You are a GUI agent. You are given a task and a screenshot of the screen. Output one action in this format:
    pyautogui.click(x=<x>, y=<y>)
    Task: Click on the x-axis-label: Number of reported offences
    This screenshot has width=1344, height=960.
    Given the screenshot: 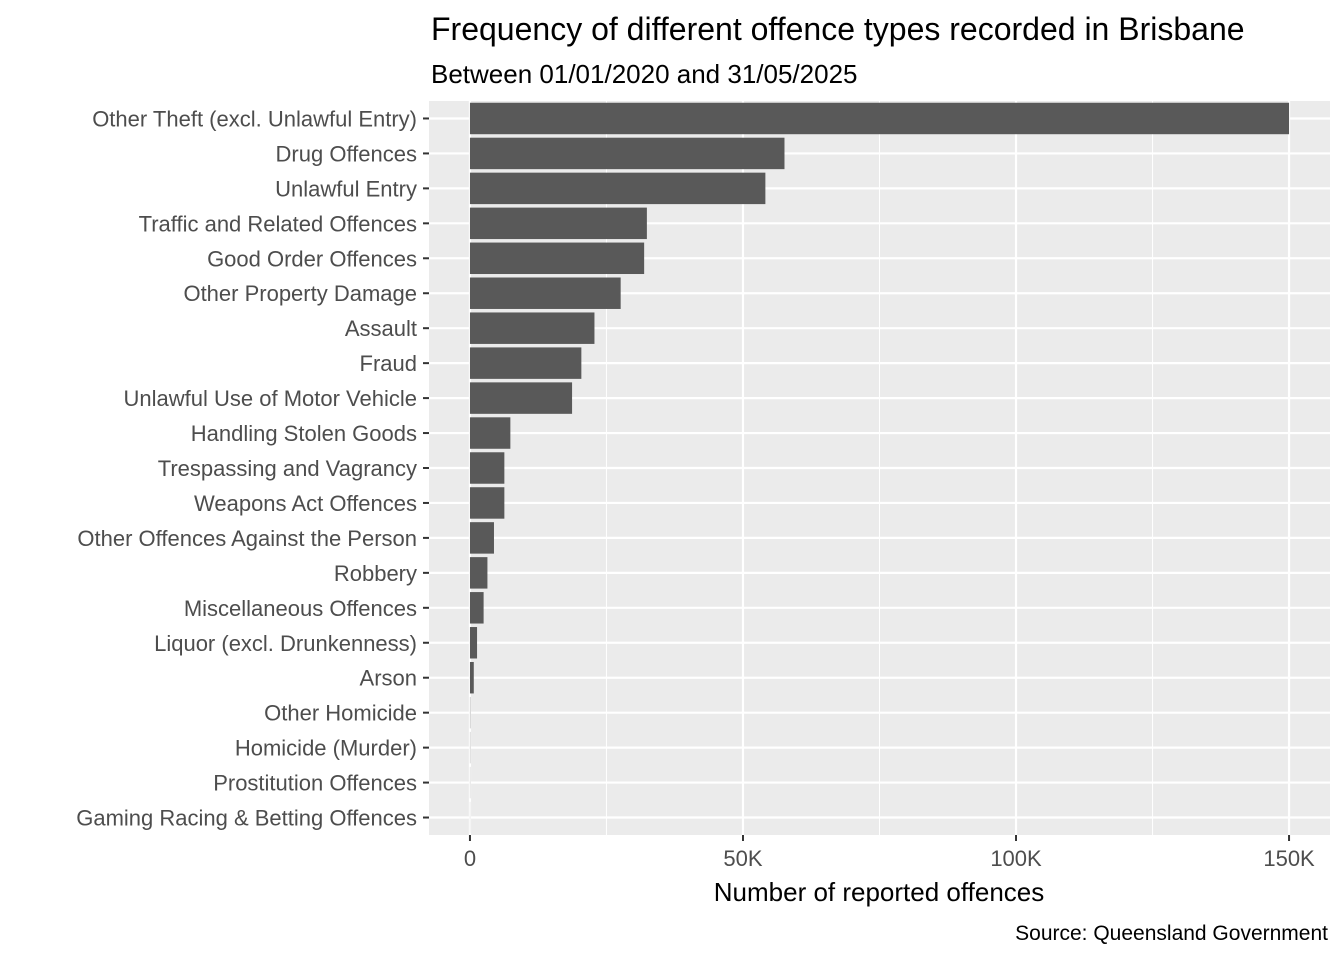 What is the action you would take?
    pyautogui.click(x=879, y=892)
    